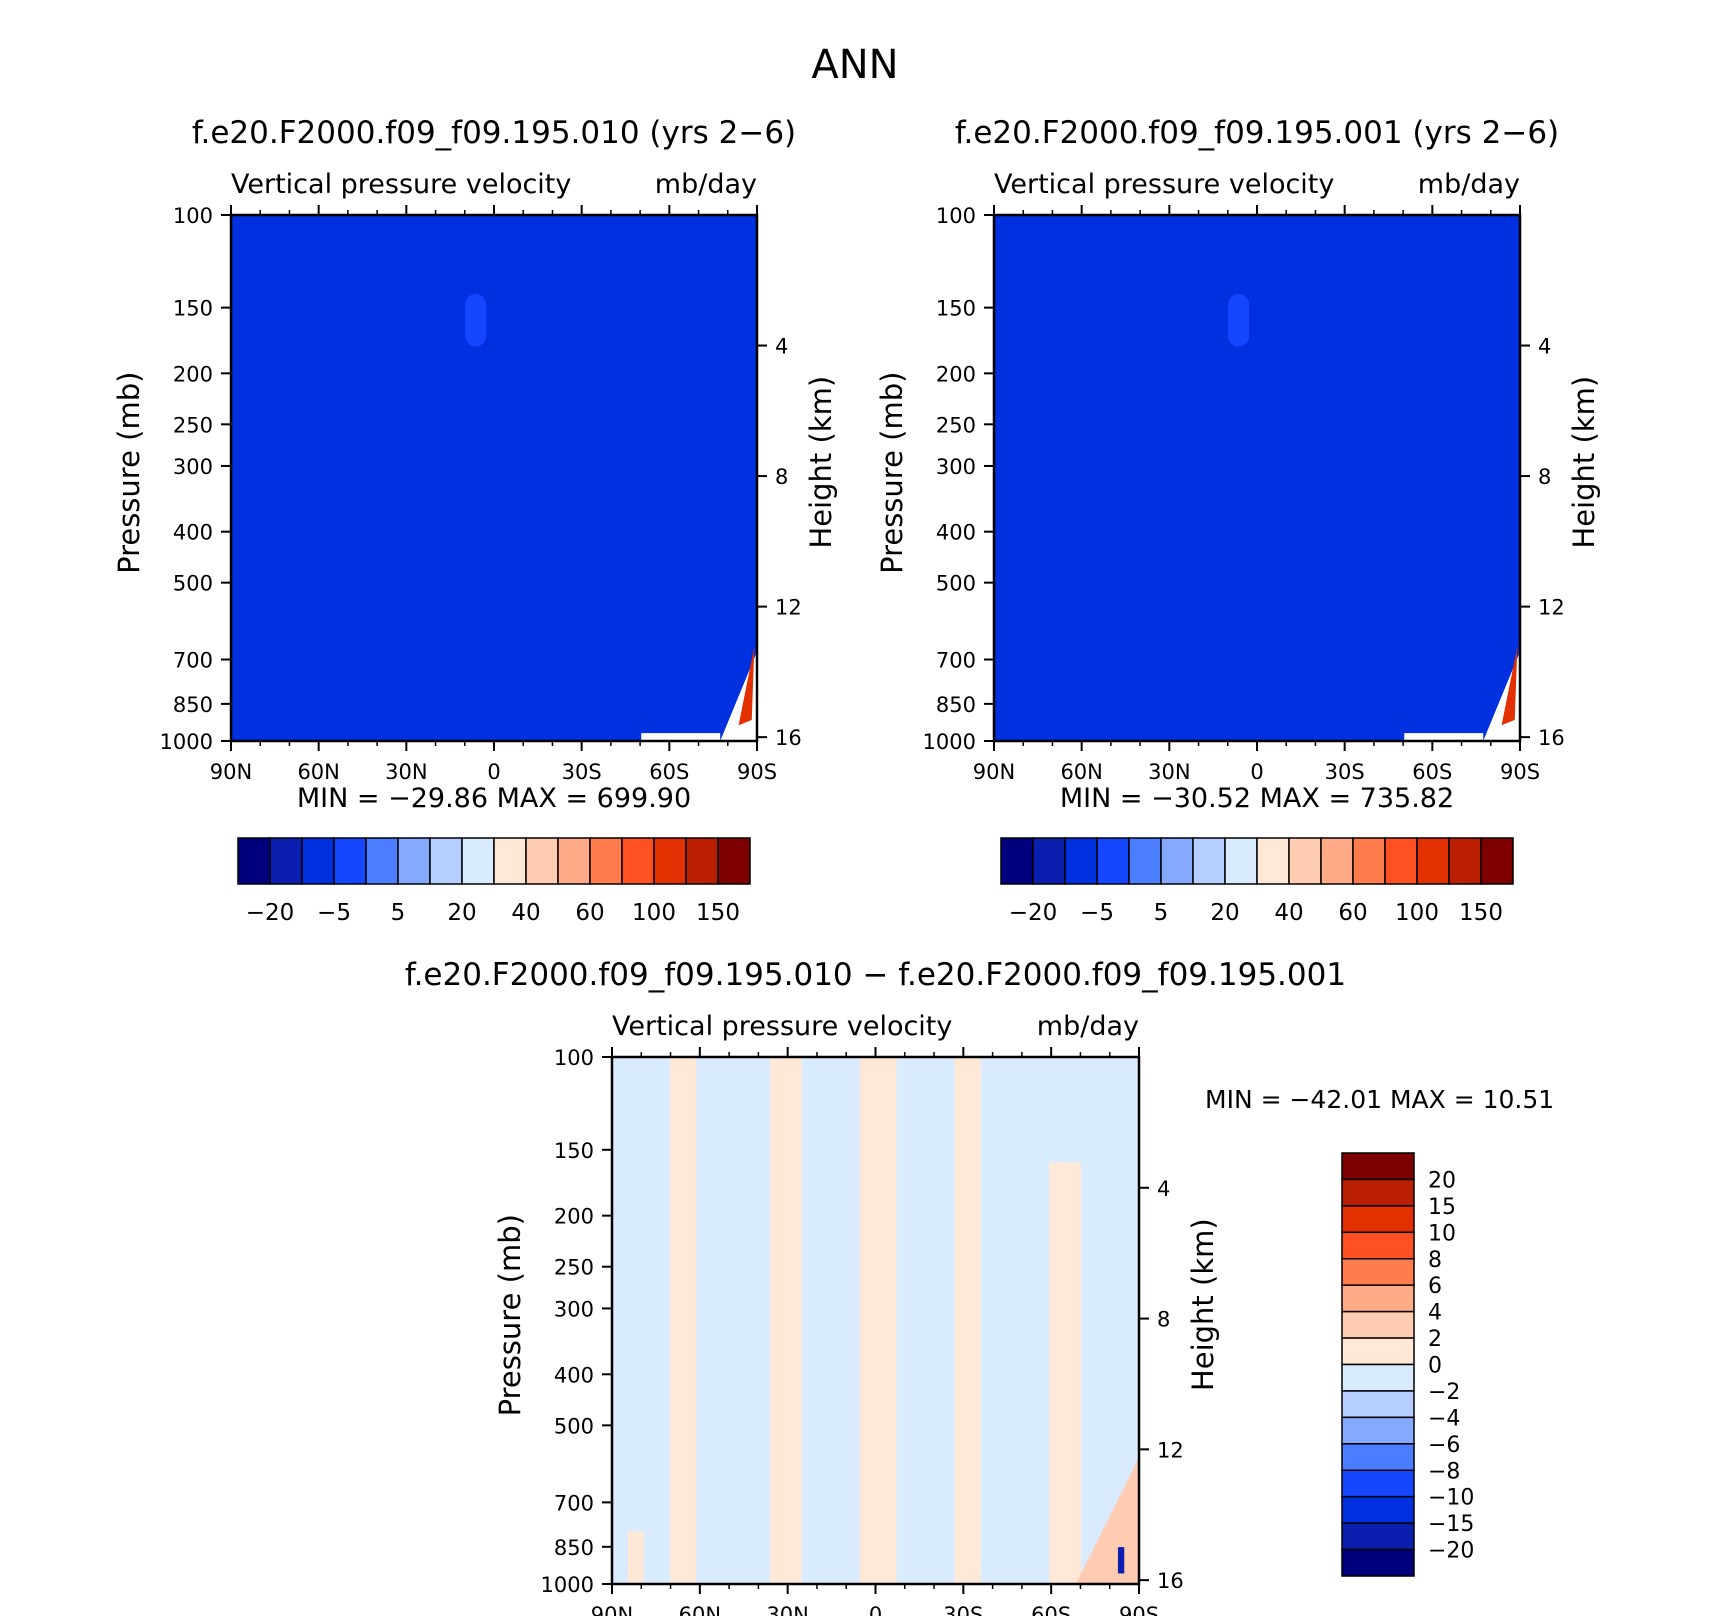 The image size is (1710, 1620). What do you see at coordinates (788, 738) in the screenshot?
I see `y2-tick-label: 16` at bounding box center [788, 738].